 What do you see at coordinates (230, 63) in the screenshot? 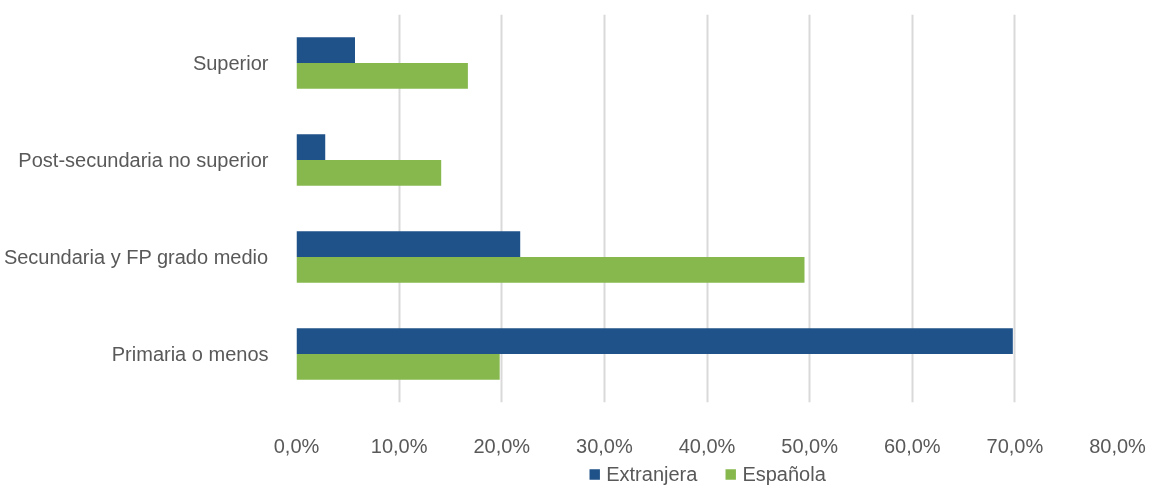
I see `y-tick-label: Superior` at bounding box center [230, 63].